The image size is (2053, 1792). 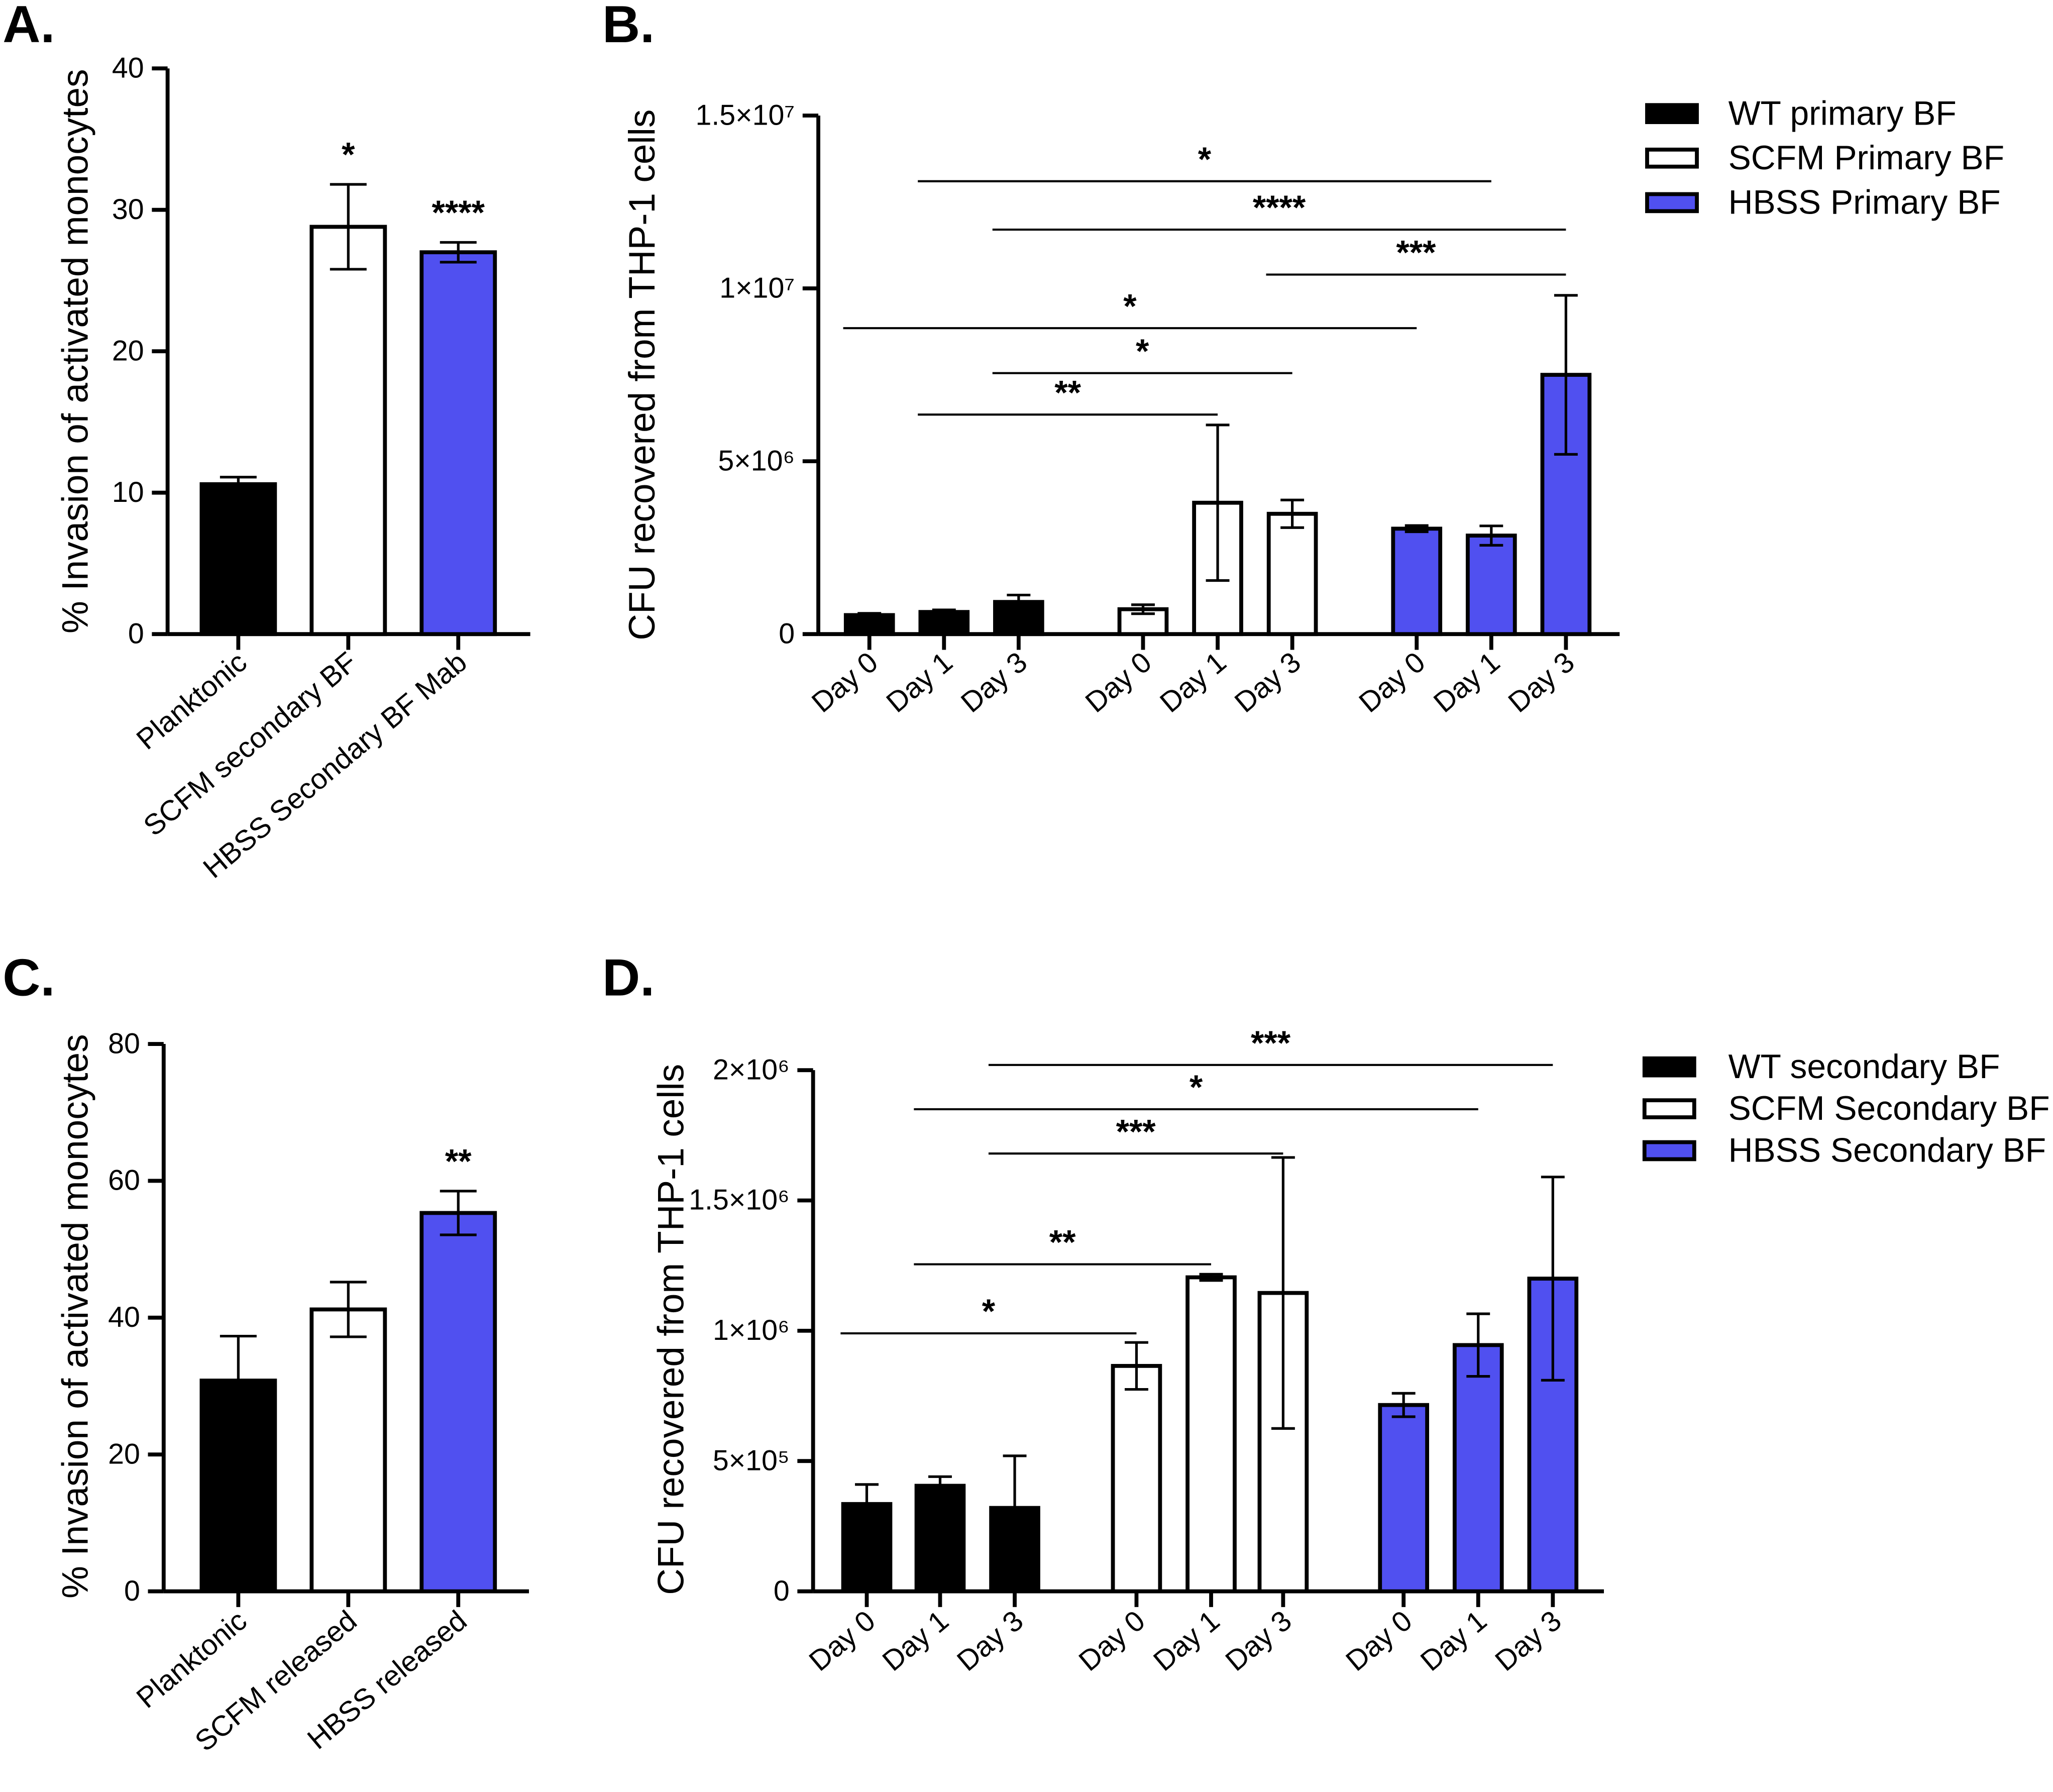 What do you see at coordinates (739, 1200) in the screenshot?
I see `y-tick-label: 1.5×10⁶` at bounding box center [739, 1200].